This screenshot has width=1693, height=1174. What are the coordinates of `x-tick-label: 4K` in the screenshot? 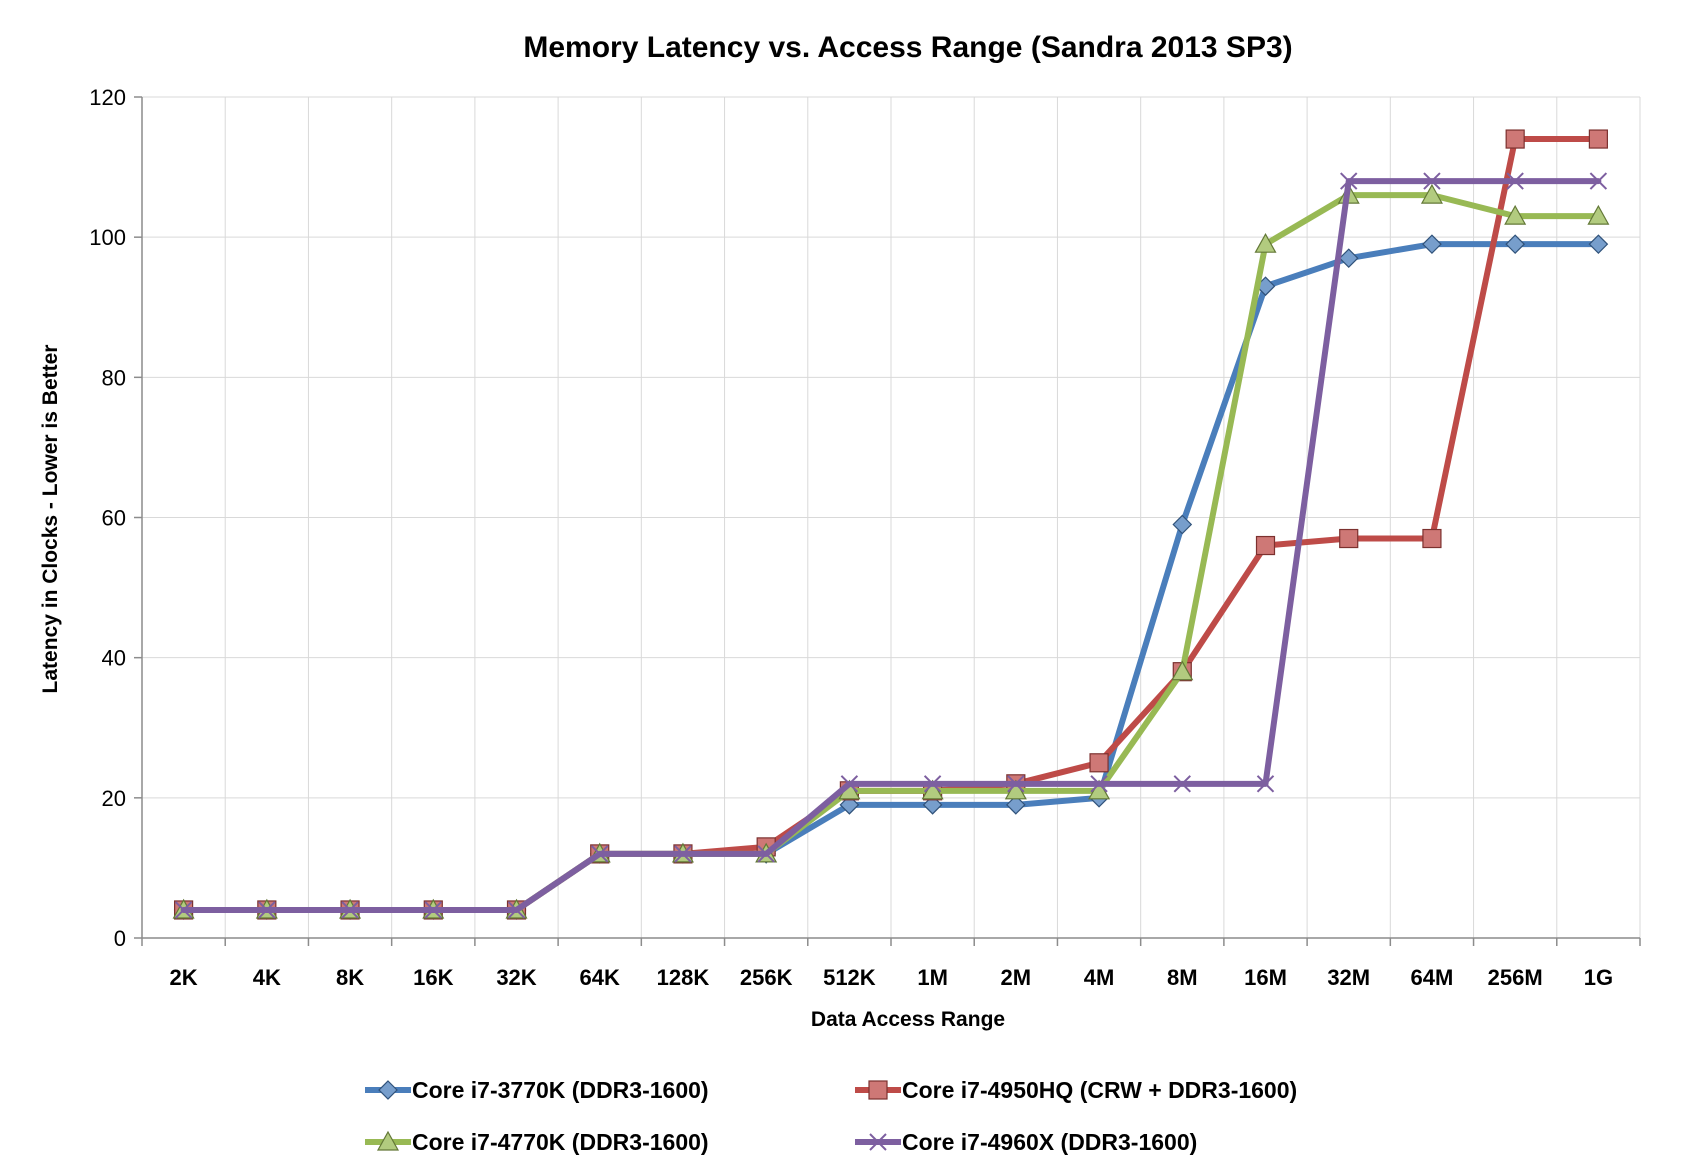 It's located at (267, 977).